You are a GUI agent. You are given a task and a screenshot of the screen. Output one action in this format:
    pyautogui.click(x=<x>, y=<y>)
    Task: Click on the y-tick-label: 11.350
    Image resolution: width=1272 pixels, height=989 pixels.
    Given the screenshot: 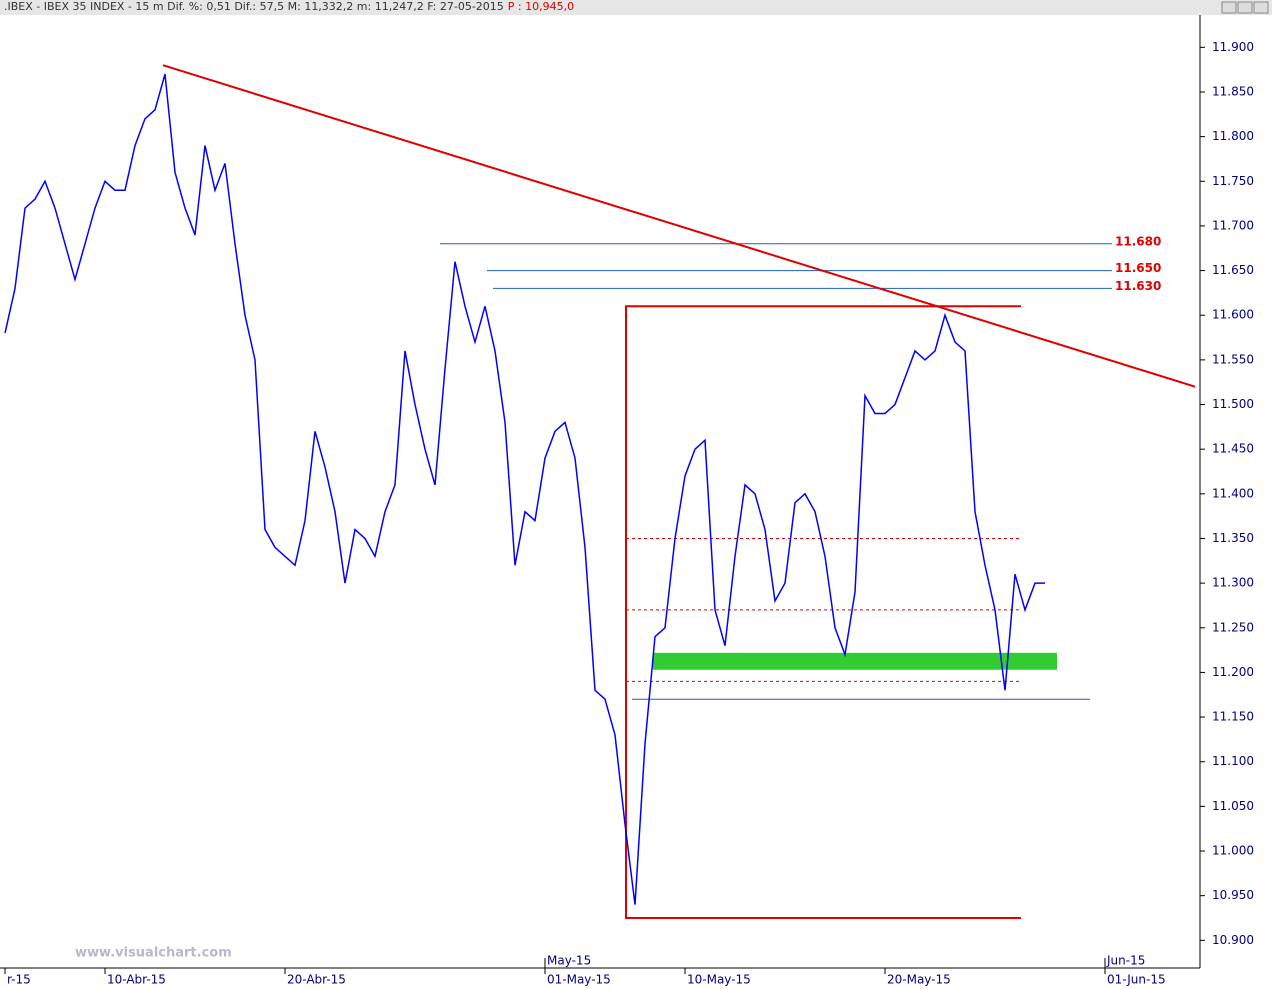 What is the action you would take?
    pyautogui.click(x=1233, y=538)
    